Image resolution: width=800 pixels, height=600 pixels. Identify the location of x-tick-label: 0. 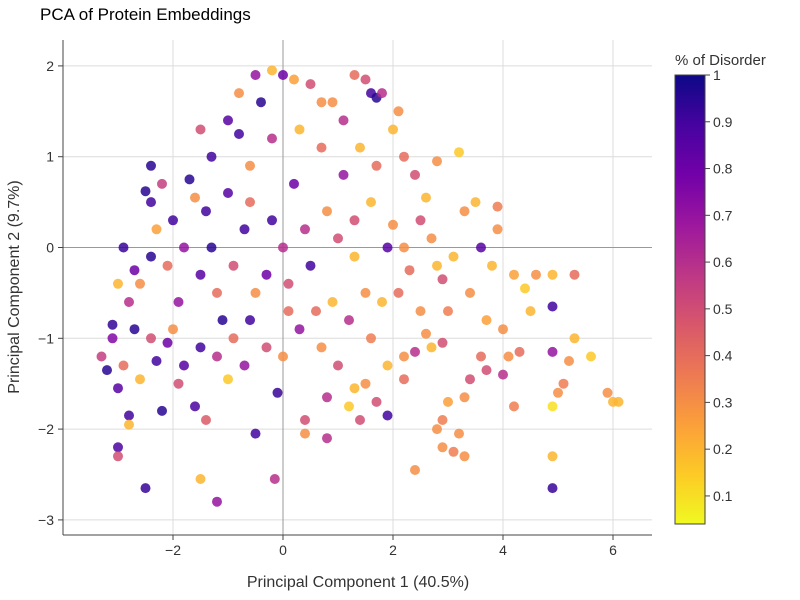
(283, 550).